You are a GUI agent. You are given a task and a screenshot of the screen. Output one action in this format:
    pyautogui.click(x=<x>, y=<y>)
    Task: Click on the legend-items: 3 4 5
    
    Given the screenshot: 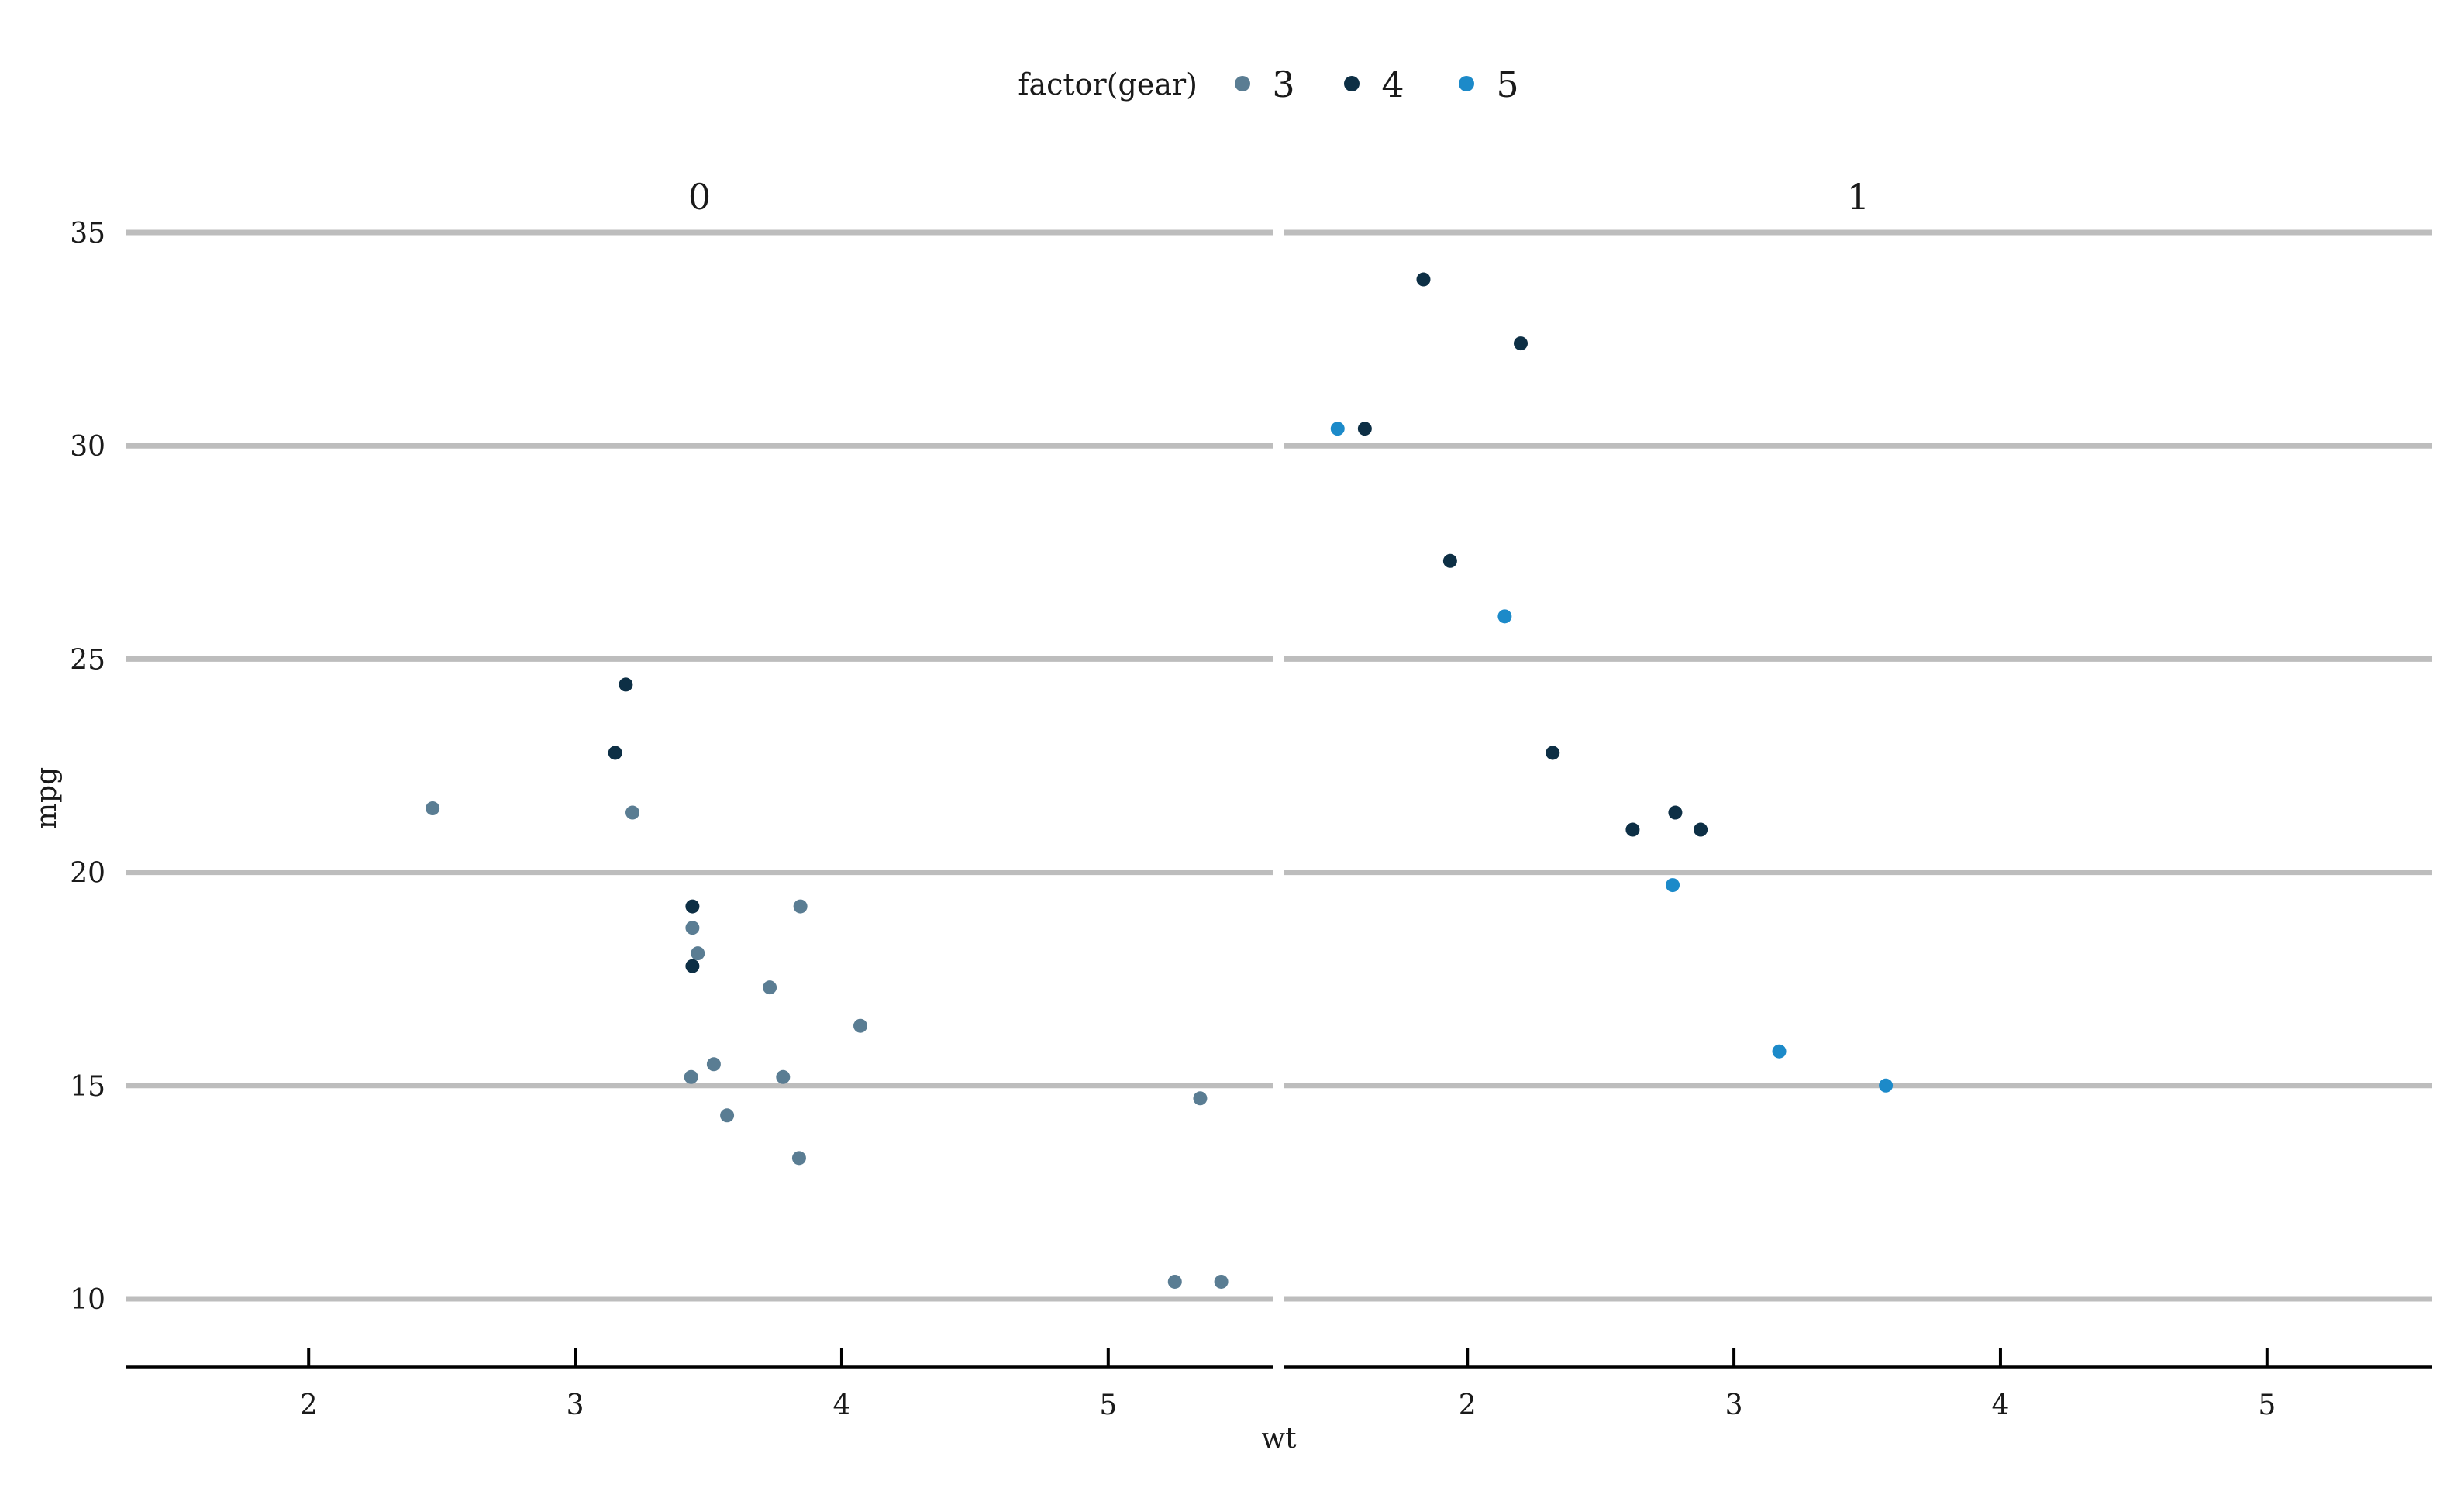 What is the action you would take?
    pyautogui.click(x=1377, y=84)
    